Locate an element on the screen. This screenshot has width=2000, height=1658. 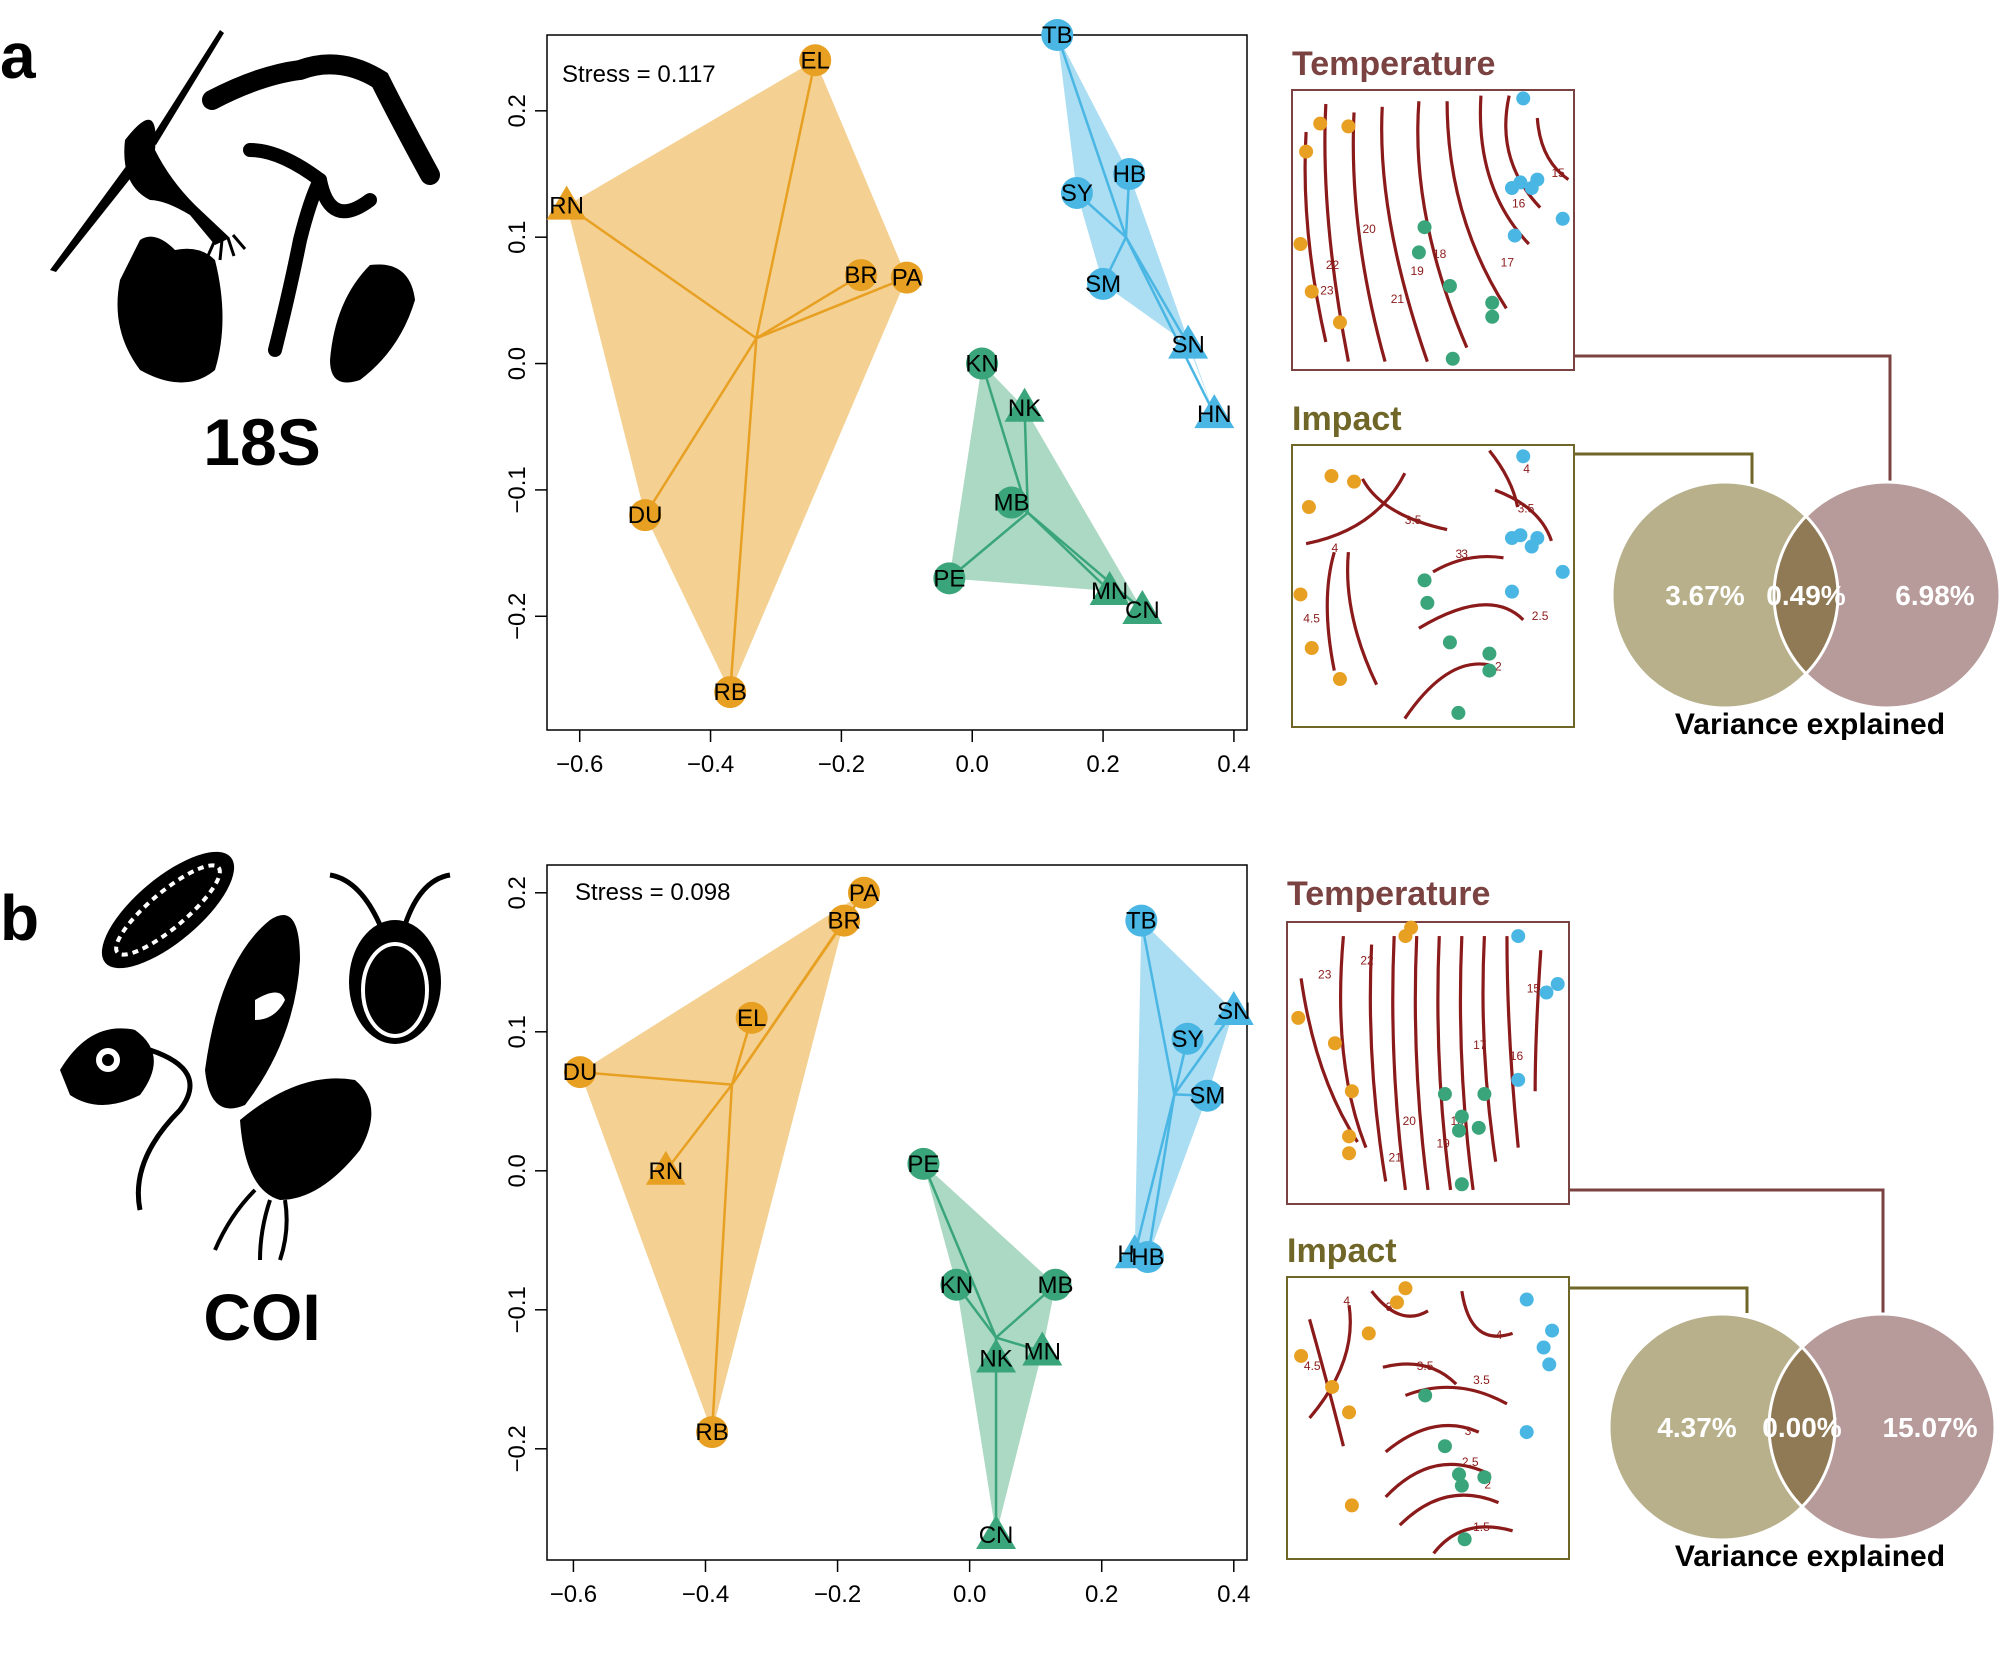
plot-frame is located at coordinates (897, 1212).